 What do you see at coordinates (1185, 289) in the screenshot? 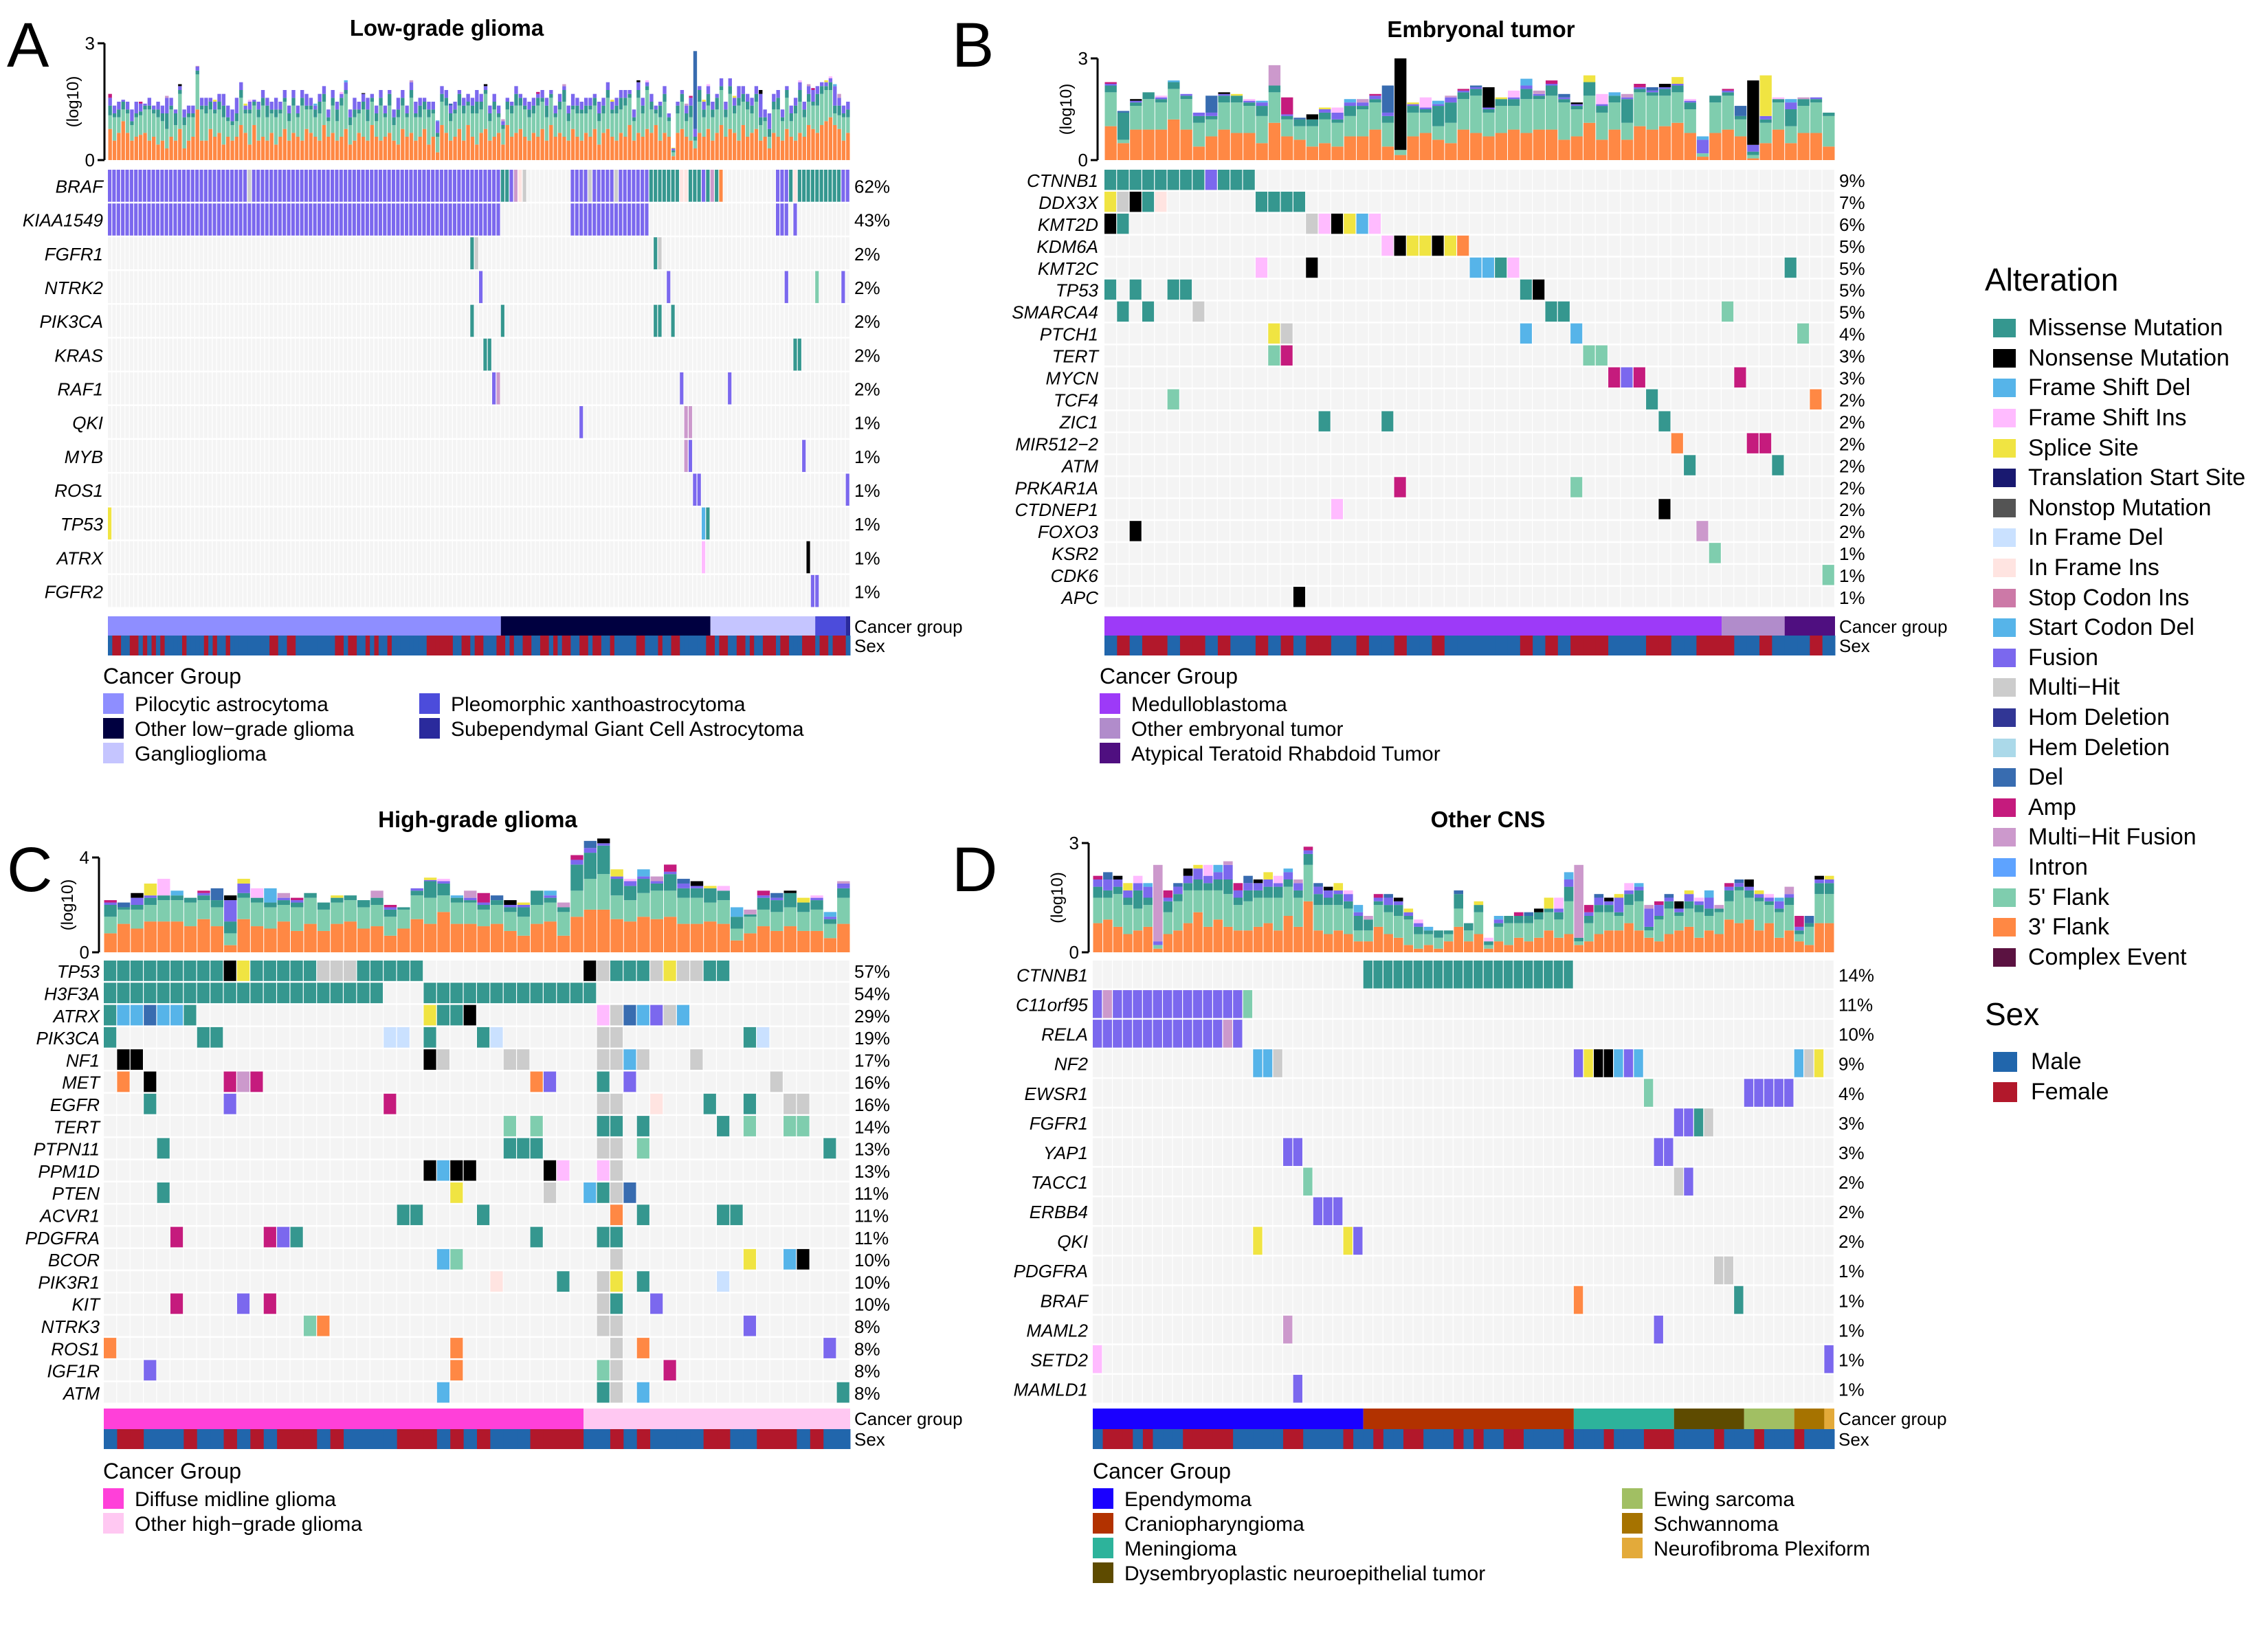
I see `matrix-cell-tp53-mis` at bounding box center [1185, 289].